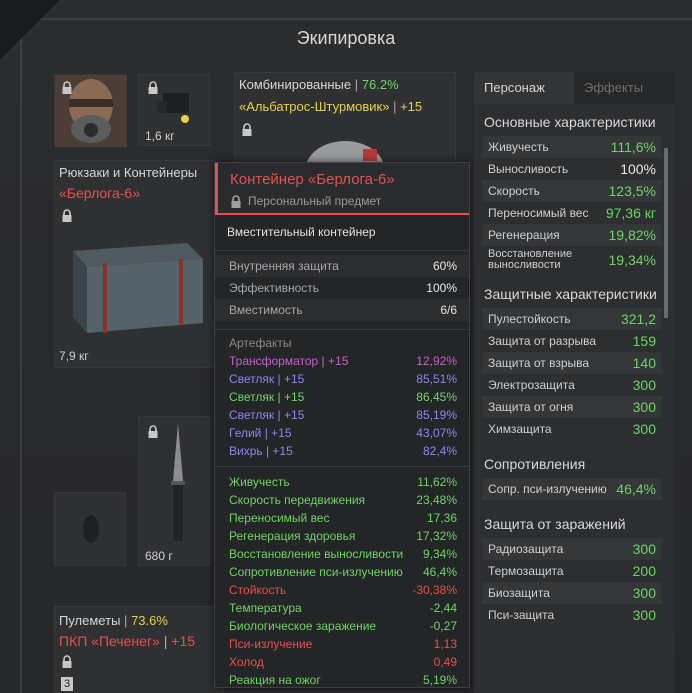 This screenshot has width=692, height=693. I want to click on effect-row-label: Пси-излучение, so click(271, 644).